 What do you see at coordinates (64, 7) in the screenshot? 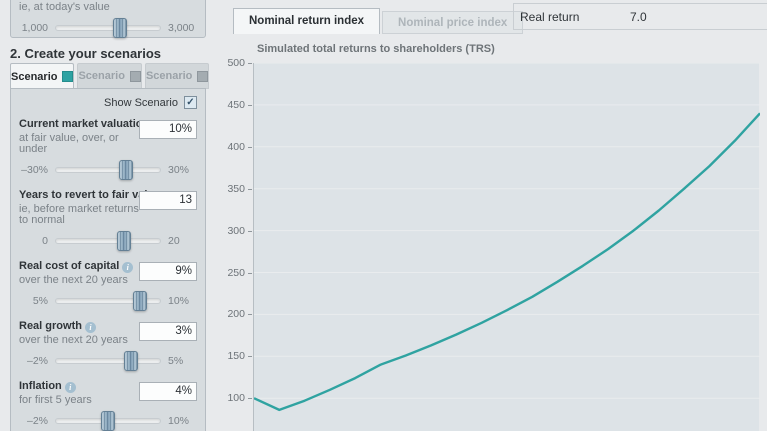
I see `todays-value-note: ie, at today's value` at bounding box center [64, 7].